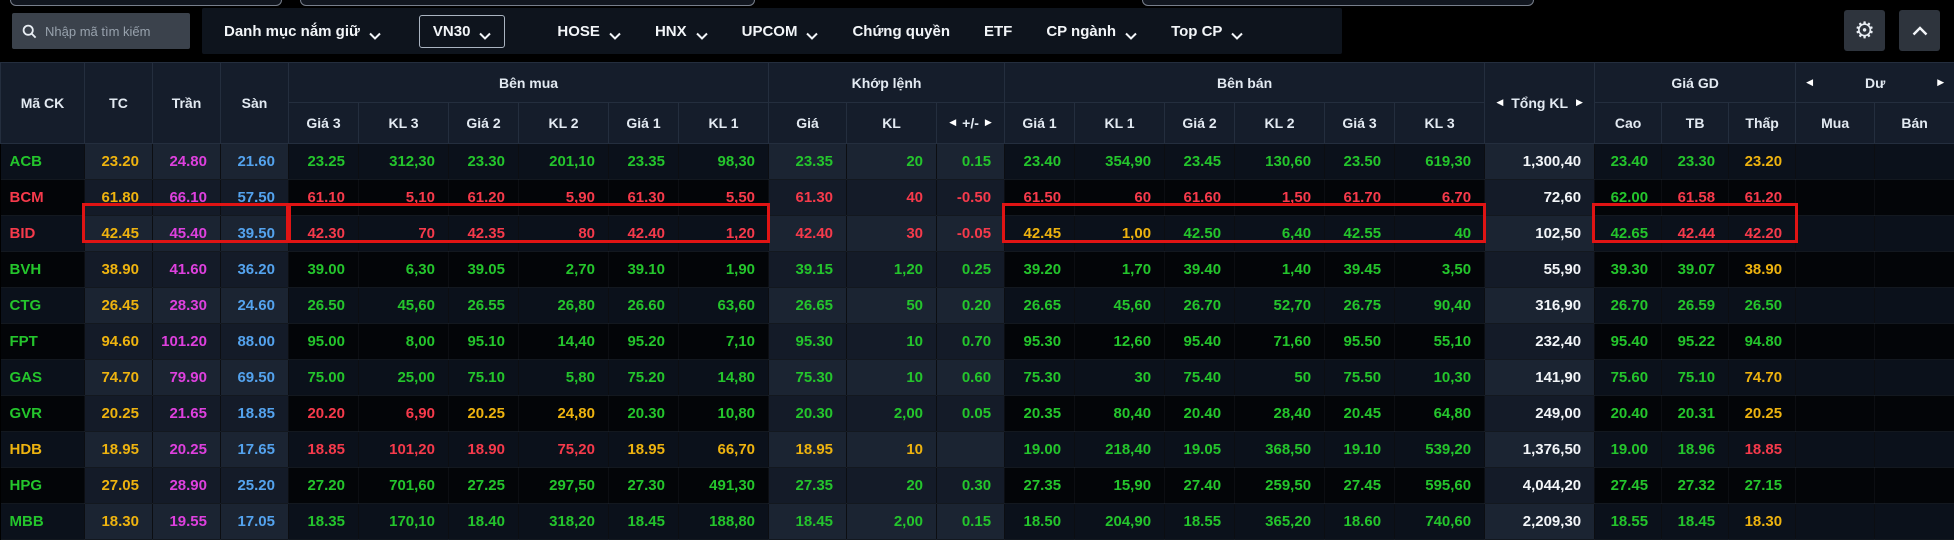  What do you see at coordinates (892, 161) in the screenshot?
I see `khop-kl-cell: 20` at bounding box center [892, 161].